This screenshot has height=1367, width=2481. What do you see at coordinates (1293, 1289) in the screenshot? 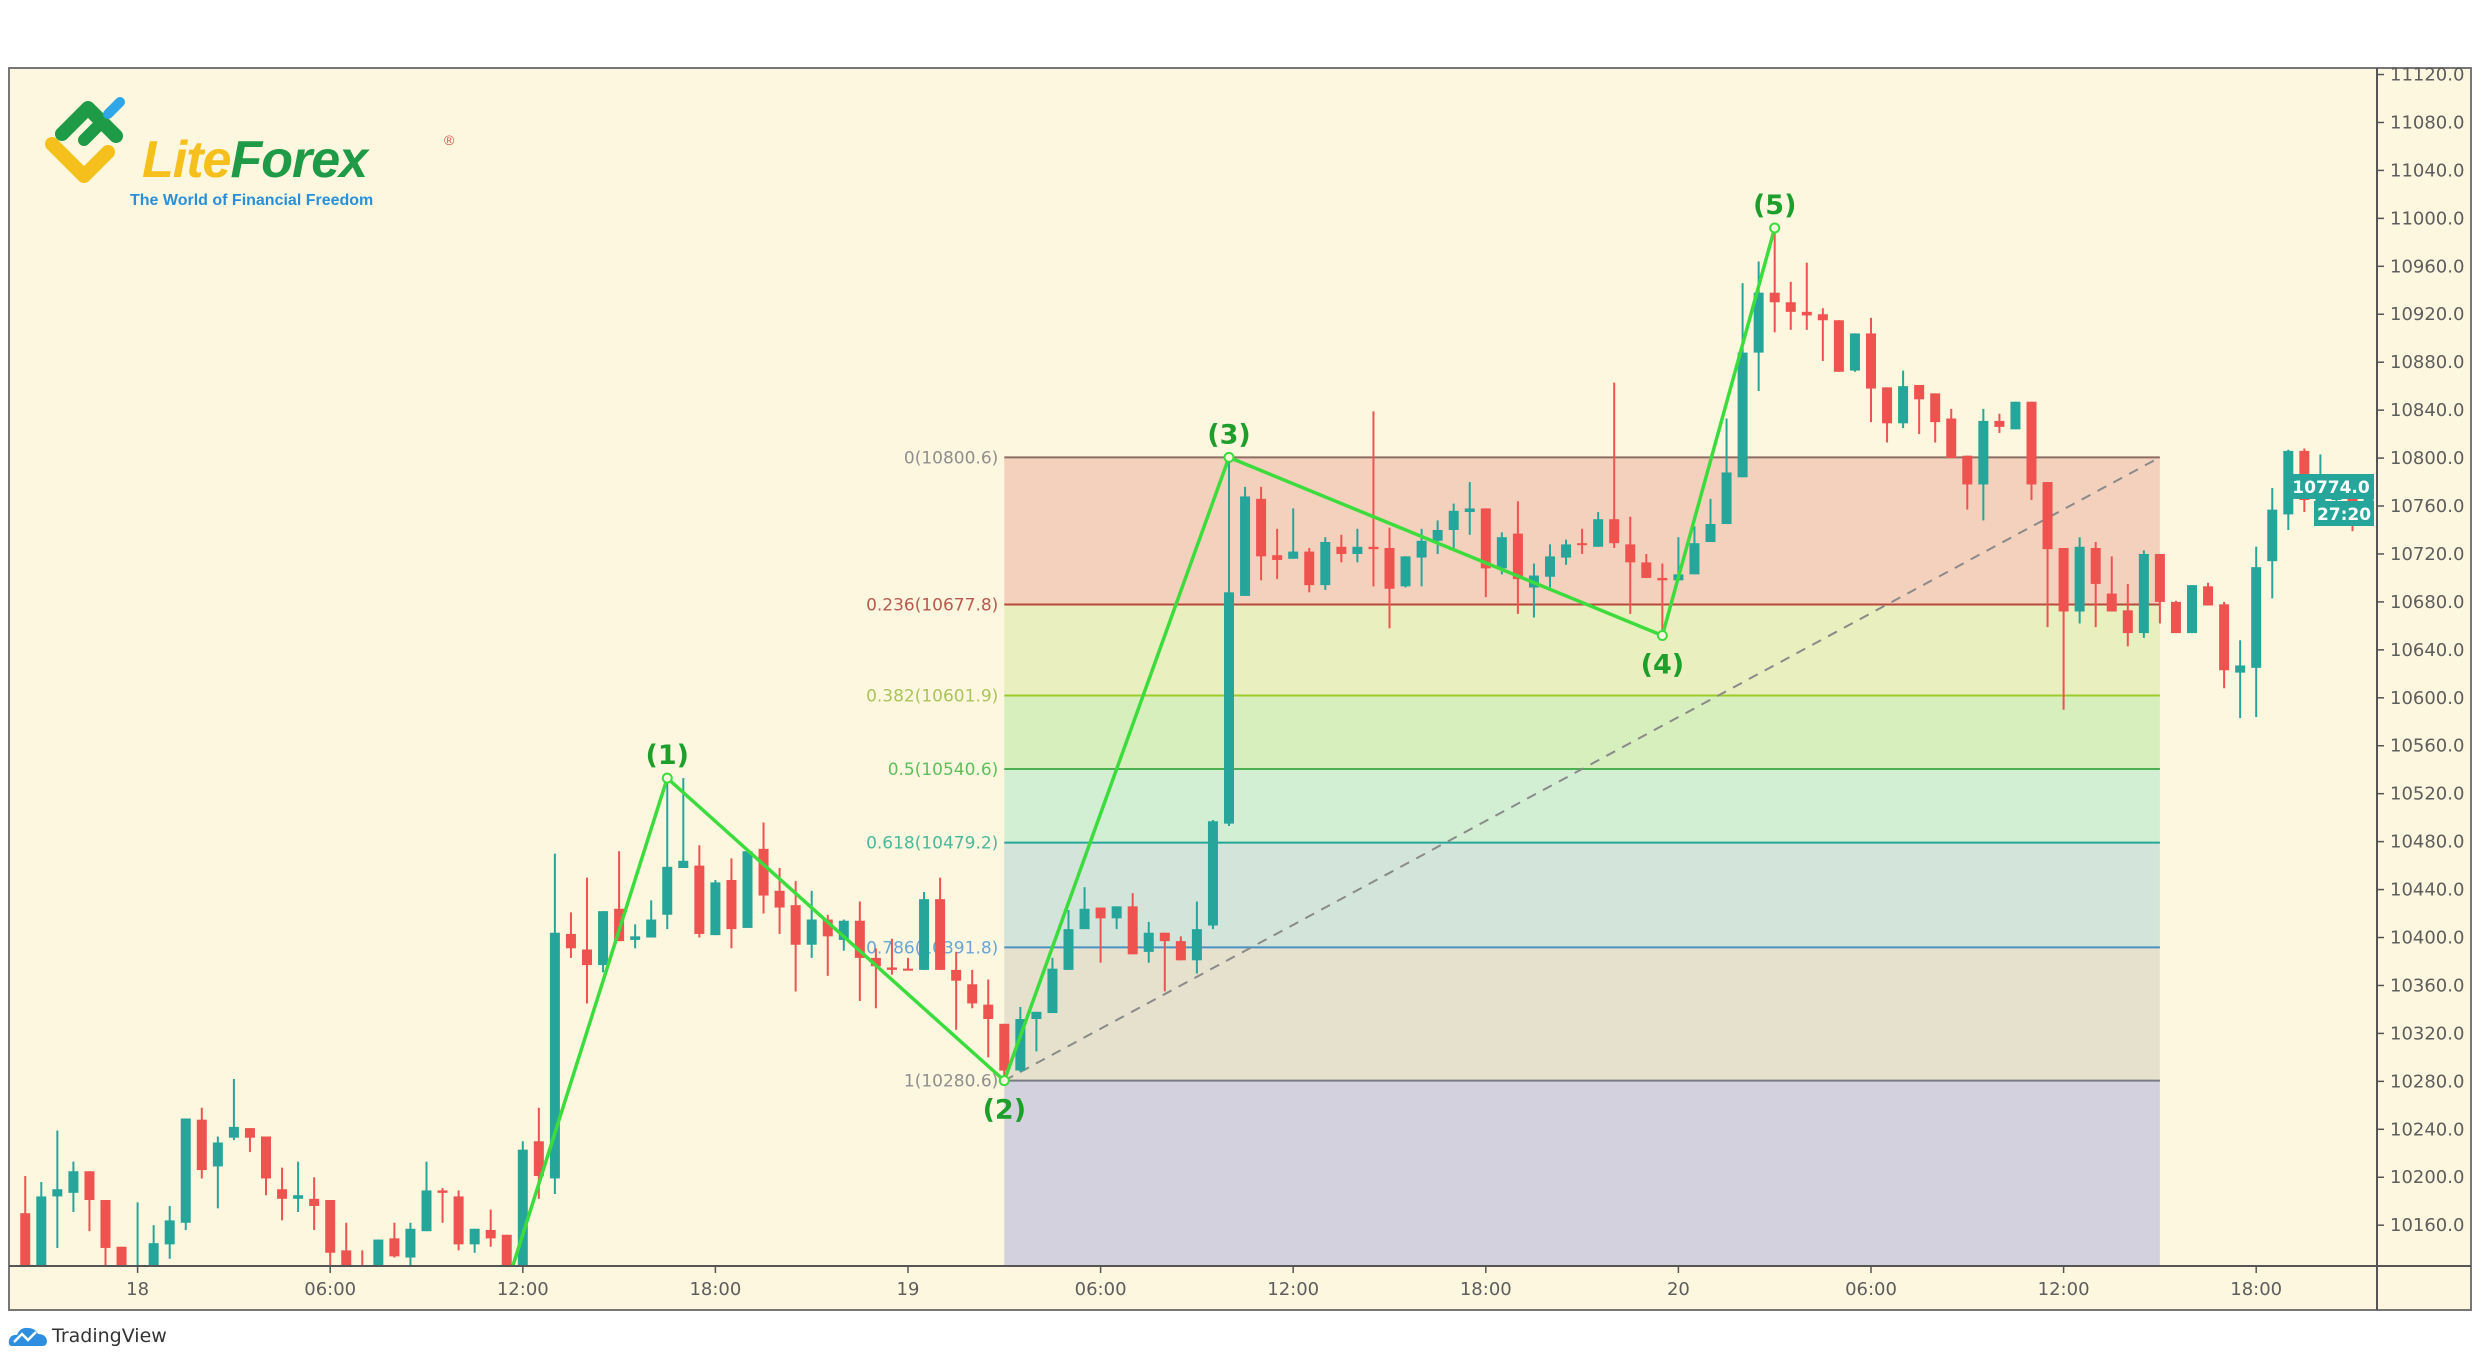
I see `time-tick-label: 12:00` at bounding box center [1293, 1289].